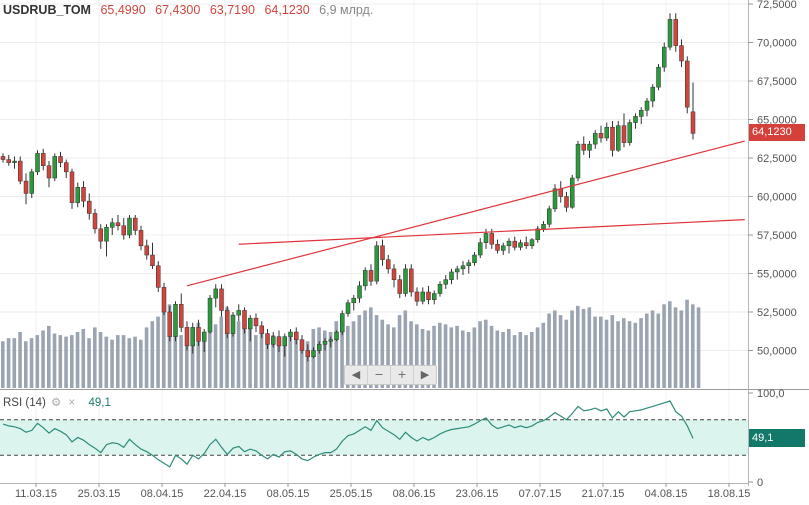  I want to click on close-icon: ×, so click(72, 403).